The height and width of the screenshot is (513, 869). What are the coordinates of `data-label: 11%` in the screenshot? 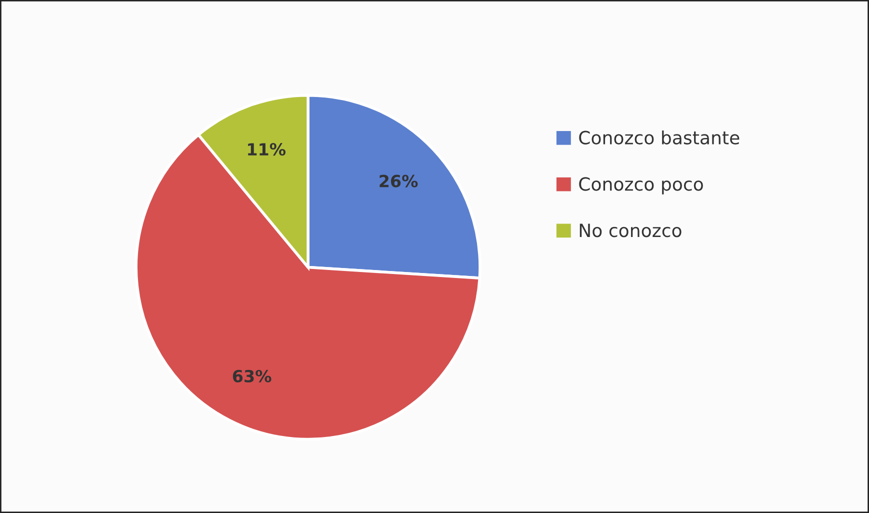 It's located at (267, 149).